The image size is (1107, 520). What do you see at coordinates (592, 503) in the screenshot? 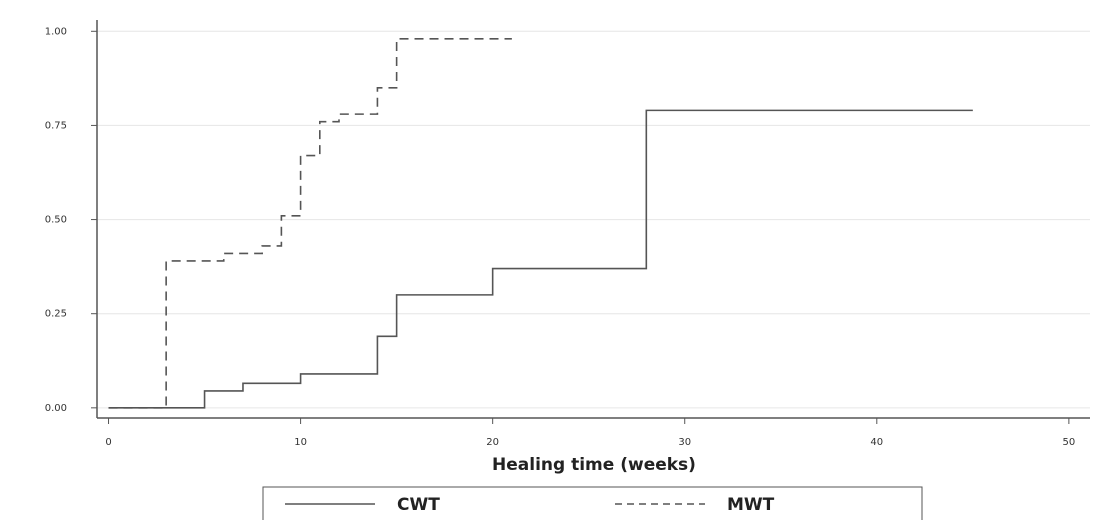
I see `legend-box` at bounding box center [592, 503].